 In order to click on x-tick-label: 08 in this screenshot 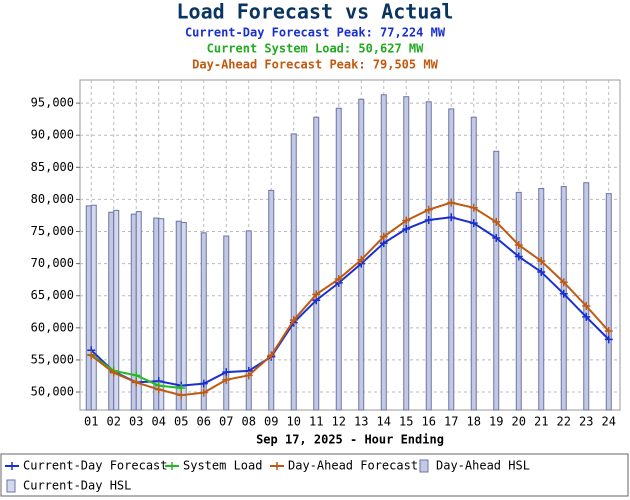, I will do `click(249, 422)`.